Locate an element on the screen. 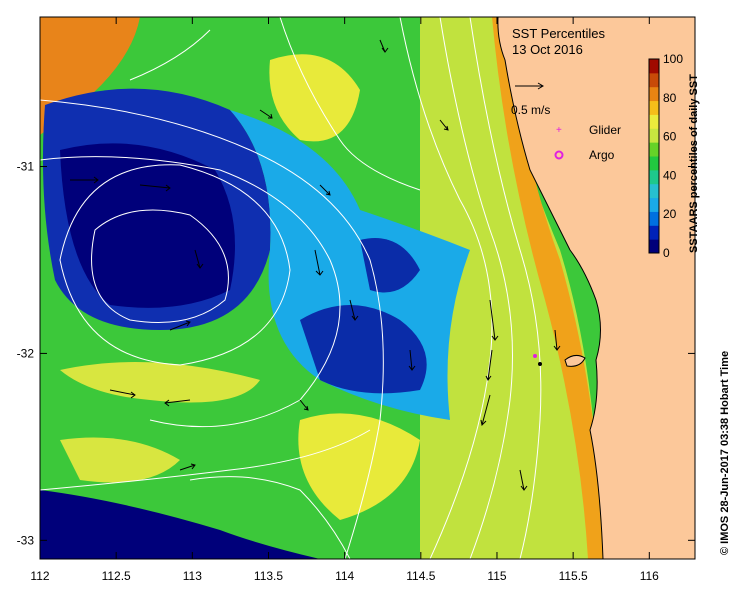 The image size is (739, 592). cold-blob-sw is located at coordinates (180, 524).